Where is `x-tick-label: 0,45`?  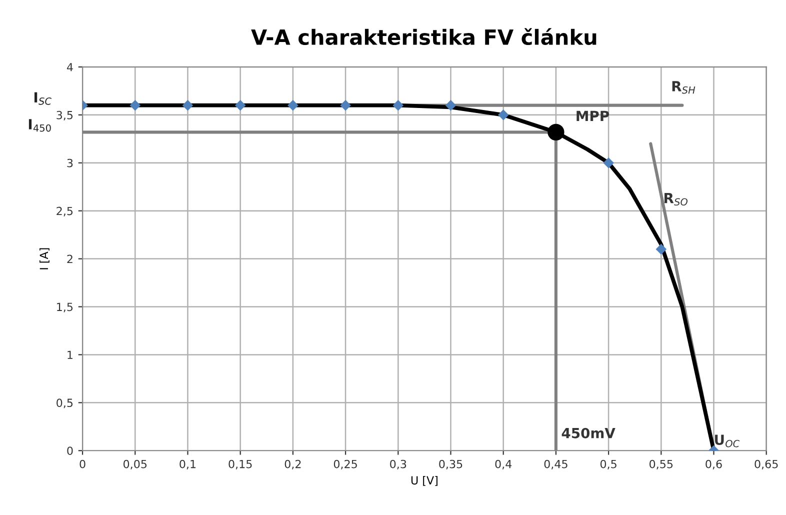 x-tick-label: 0,45 is located at coordinates (556, 465).